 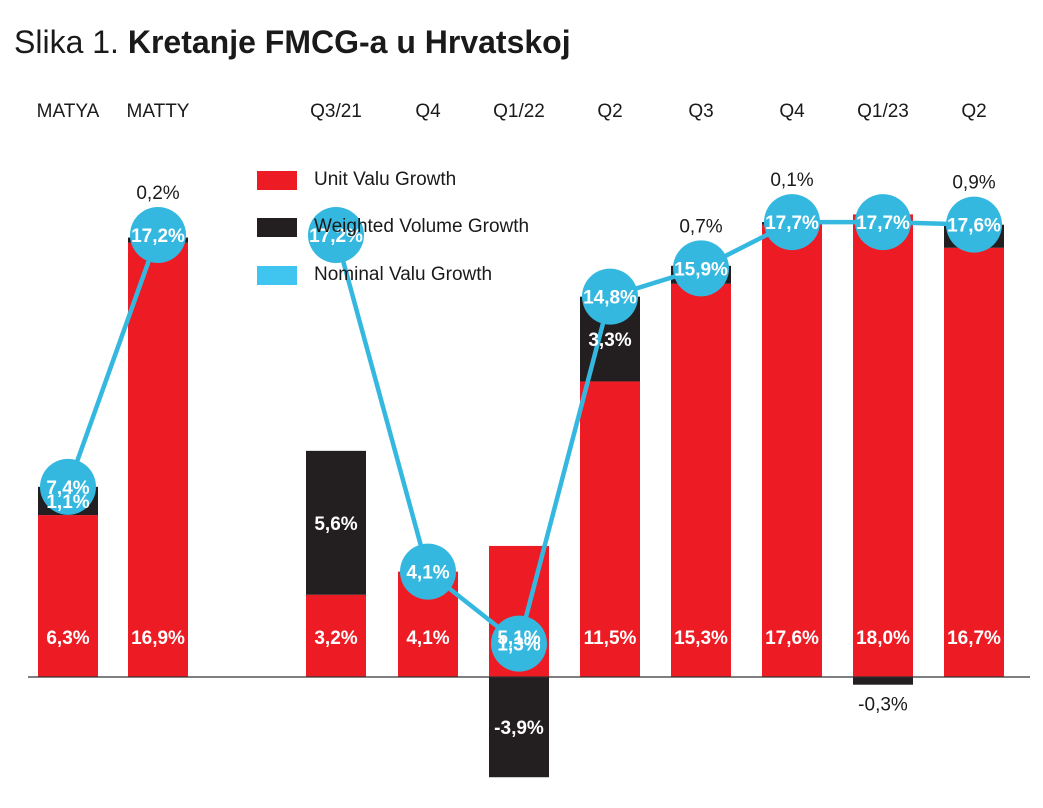 What do you see at coordinates (883, 111) in the screenshot?
I see `x-tick-label: Q1/23` at bounding box center [883, 111].